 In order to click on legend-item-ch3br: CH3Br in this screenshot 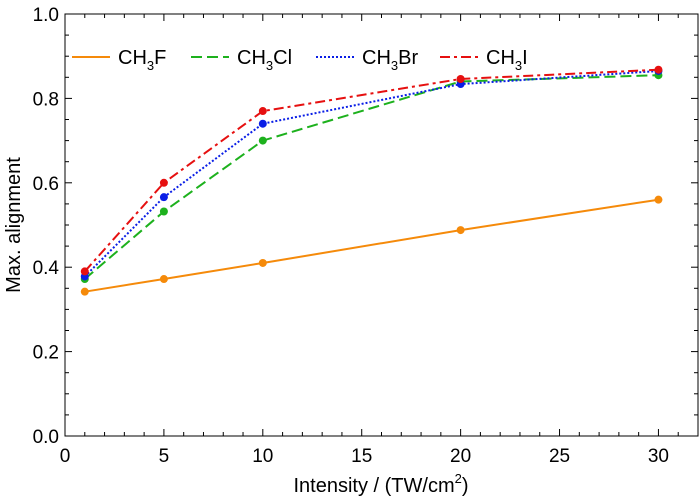, I will do `click(367, 60)`.